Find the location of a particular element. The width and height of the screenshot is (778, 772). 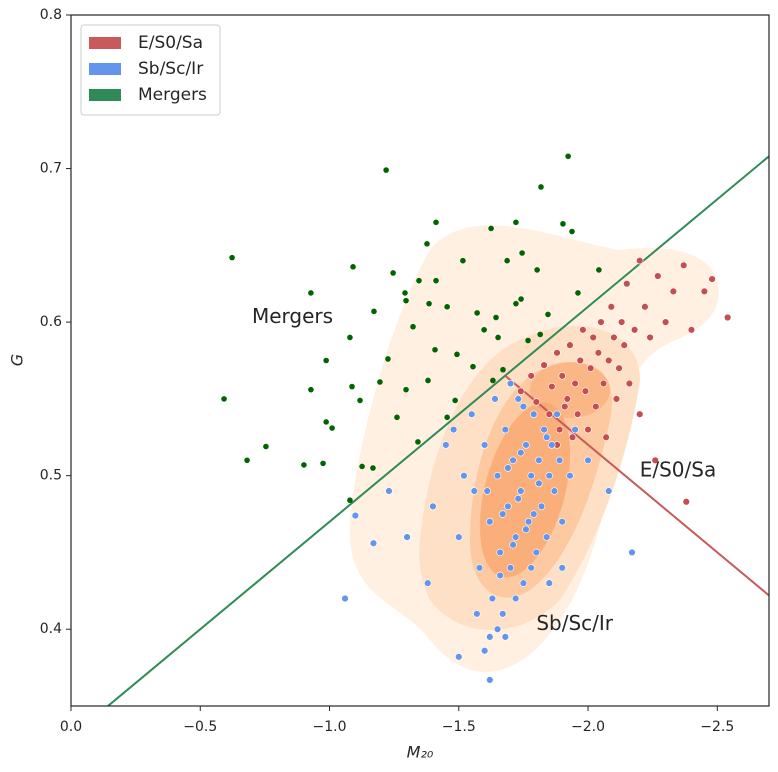

x-tick-label: −2.0 is located at coordinates (588, 727).